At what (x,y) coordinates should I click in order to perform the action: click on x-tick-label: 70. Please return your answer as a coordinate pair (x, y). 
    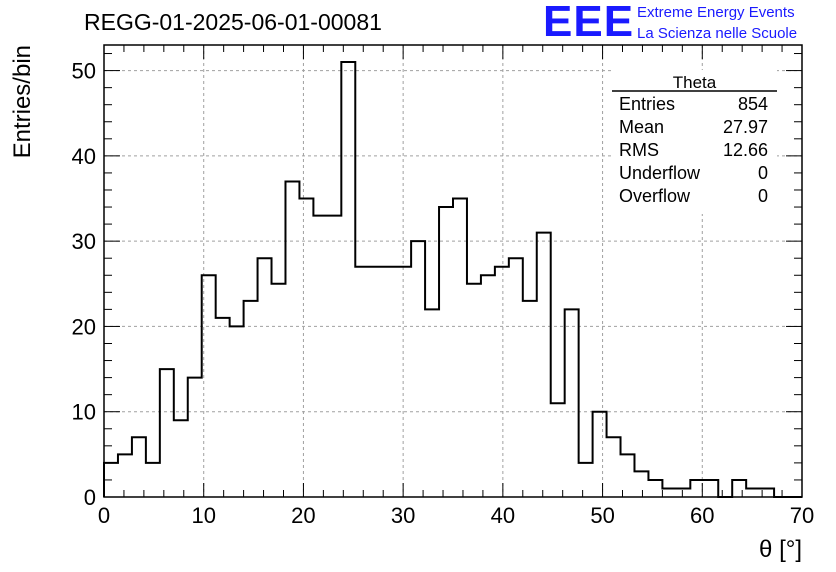
    Looking at the image, I should click on (802, 515).